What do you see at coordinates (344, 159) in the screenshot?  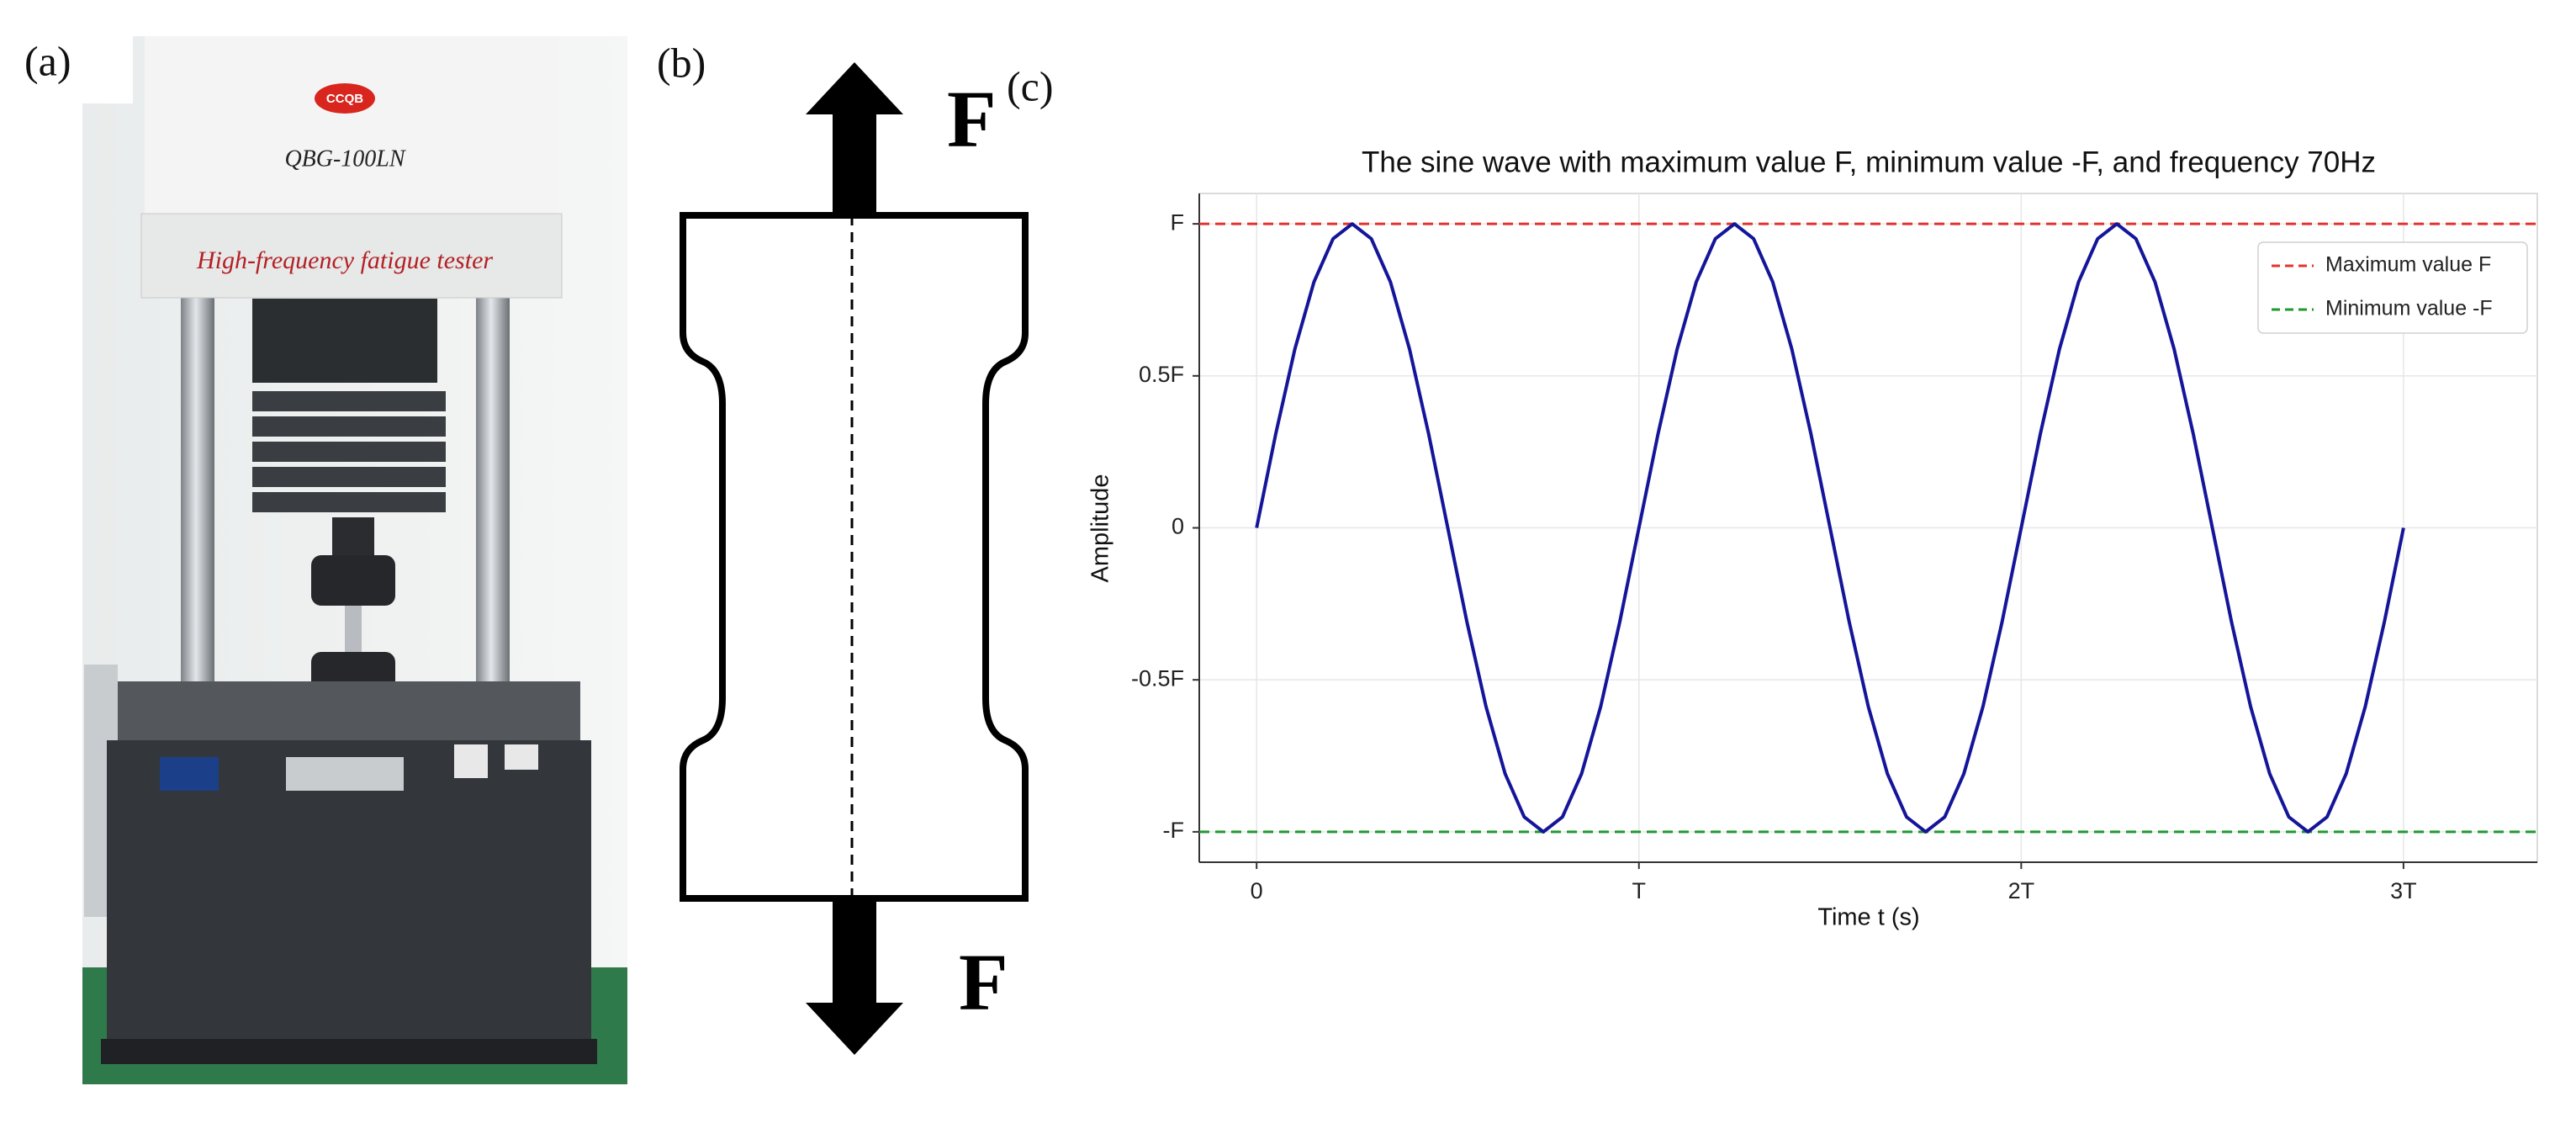 I see `model: QBG-100LN` at bounding box center [344, 159].